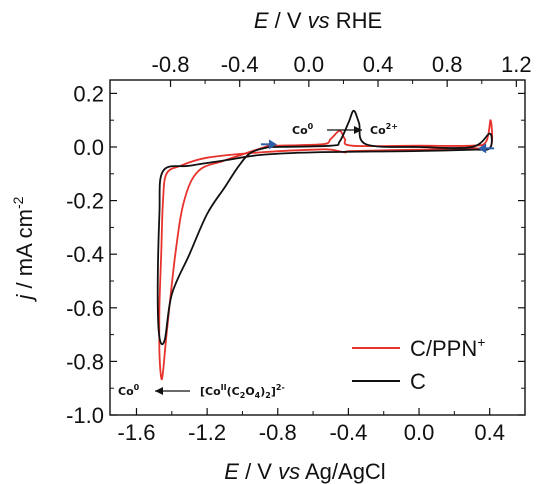  Describe the element at coordinates (489, 432) in the screenshot. I see `x-tick-label: 0.4` at that location.